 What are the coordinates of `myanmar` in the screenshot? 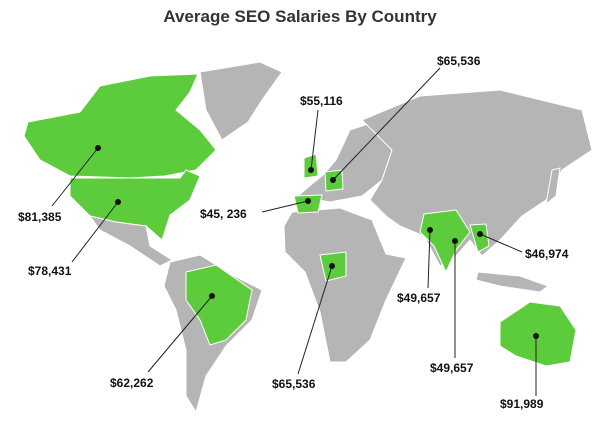 It's located at (479, 238).